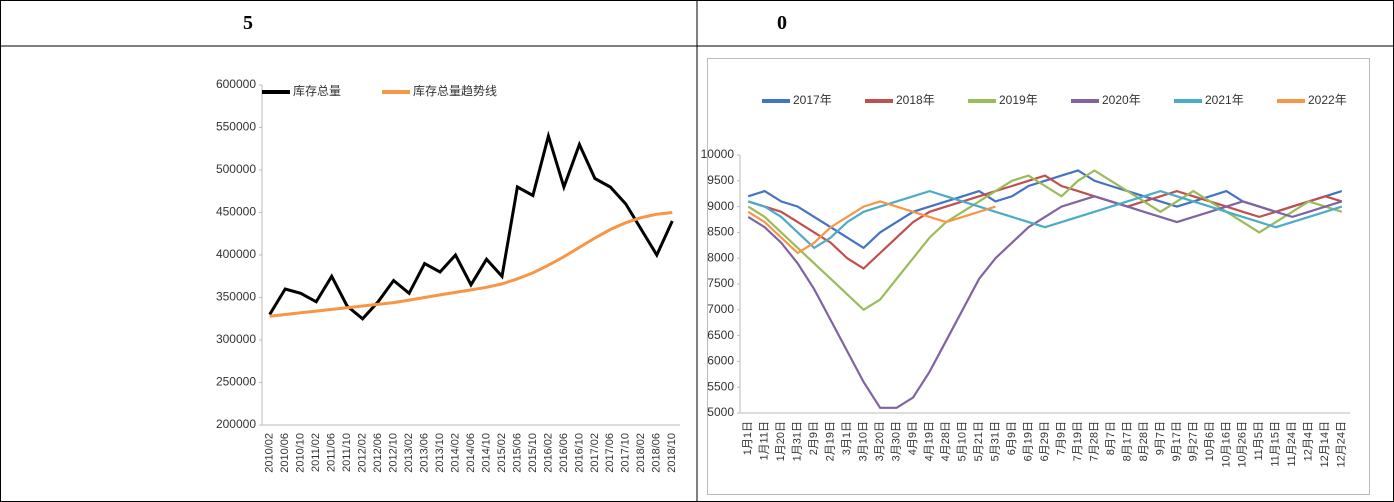 Image resolution: width=1394 pixels, height=502 pixels. I want to click on x-tick-label: 1月31日, so click(798, 441).